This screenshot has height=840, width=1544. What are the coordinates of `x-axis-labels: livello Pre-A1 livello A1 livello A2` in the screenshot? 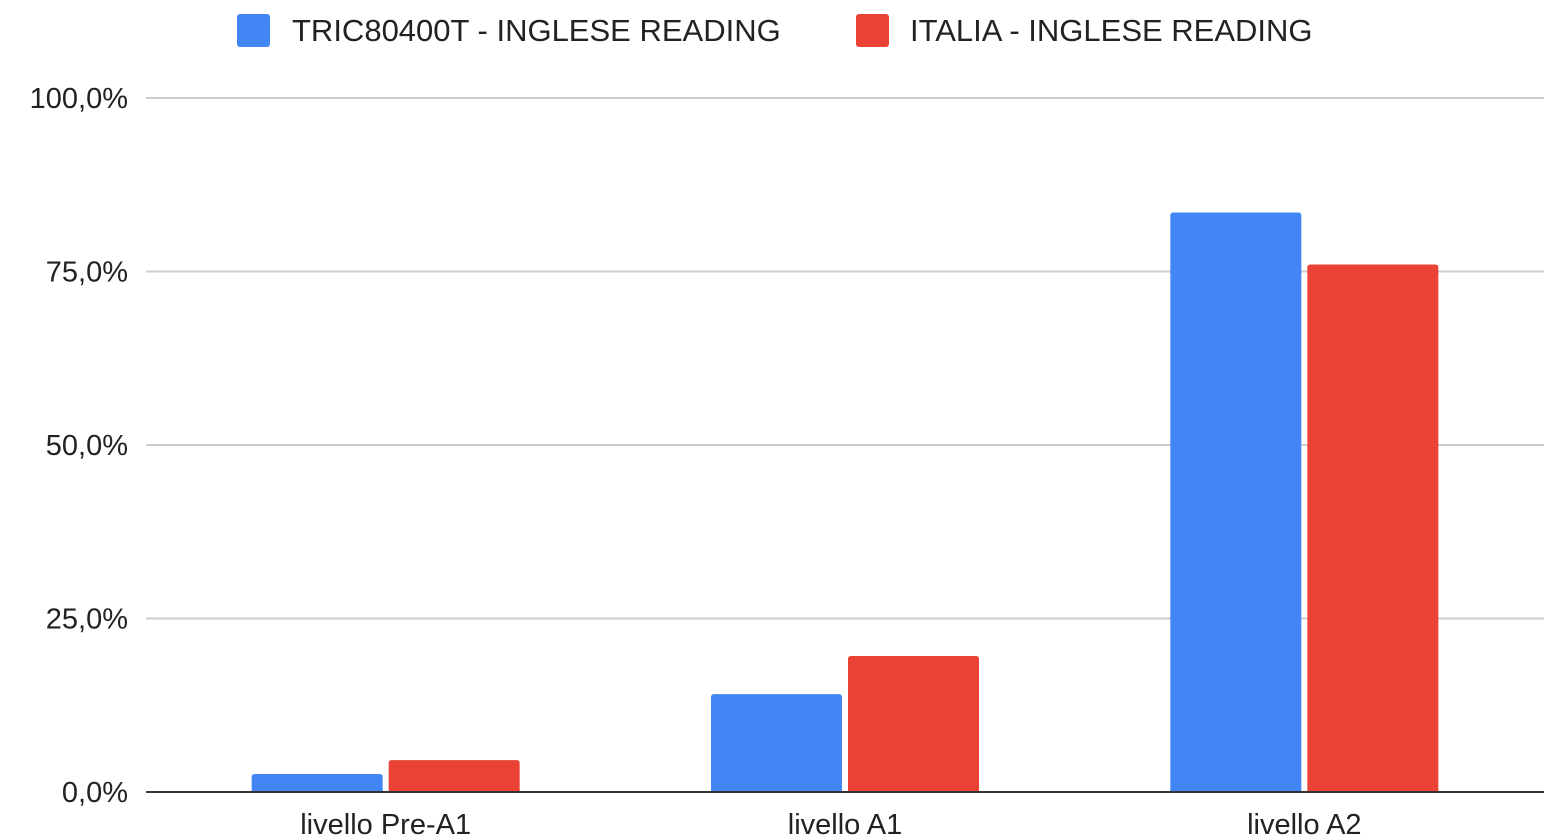 It's located at (830, 824).